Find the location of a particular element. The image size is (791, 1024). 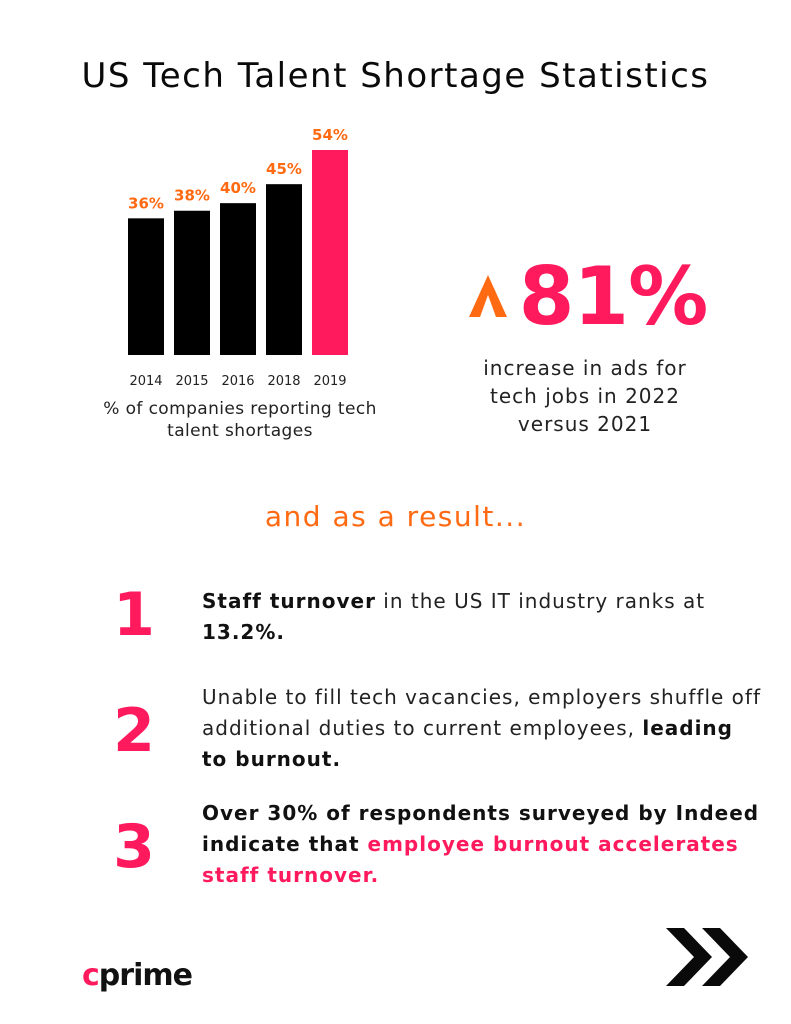

bar-2014 is located at coordinates (146, 286).